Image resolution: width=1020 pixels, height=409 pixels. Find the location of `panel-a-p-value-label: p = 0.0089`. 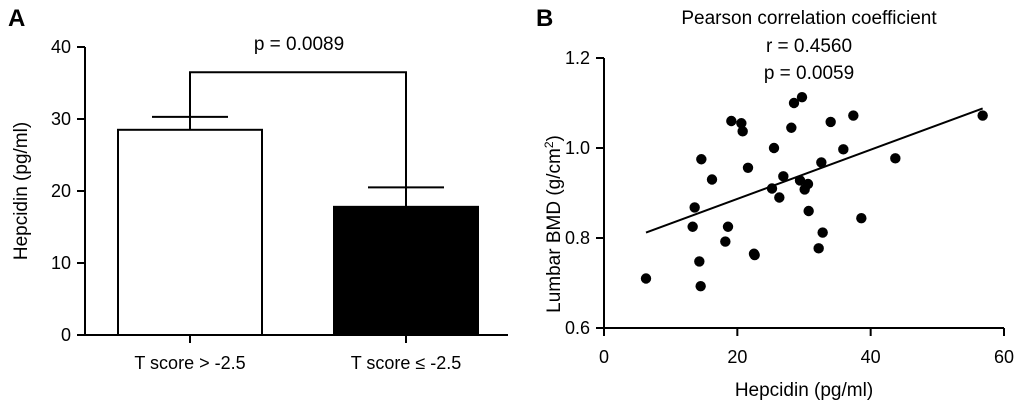

panel-a-p-value-label: p = 0.0089 is located at coordinates (299, 44).